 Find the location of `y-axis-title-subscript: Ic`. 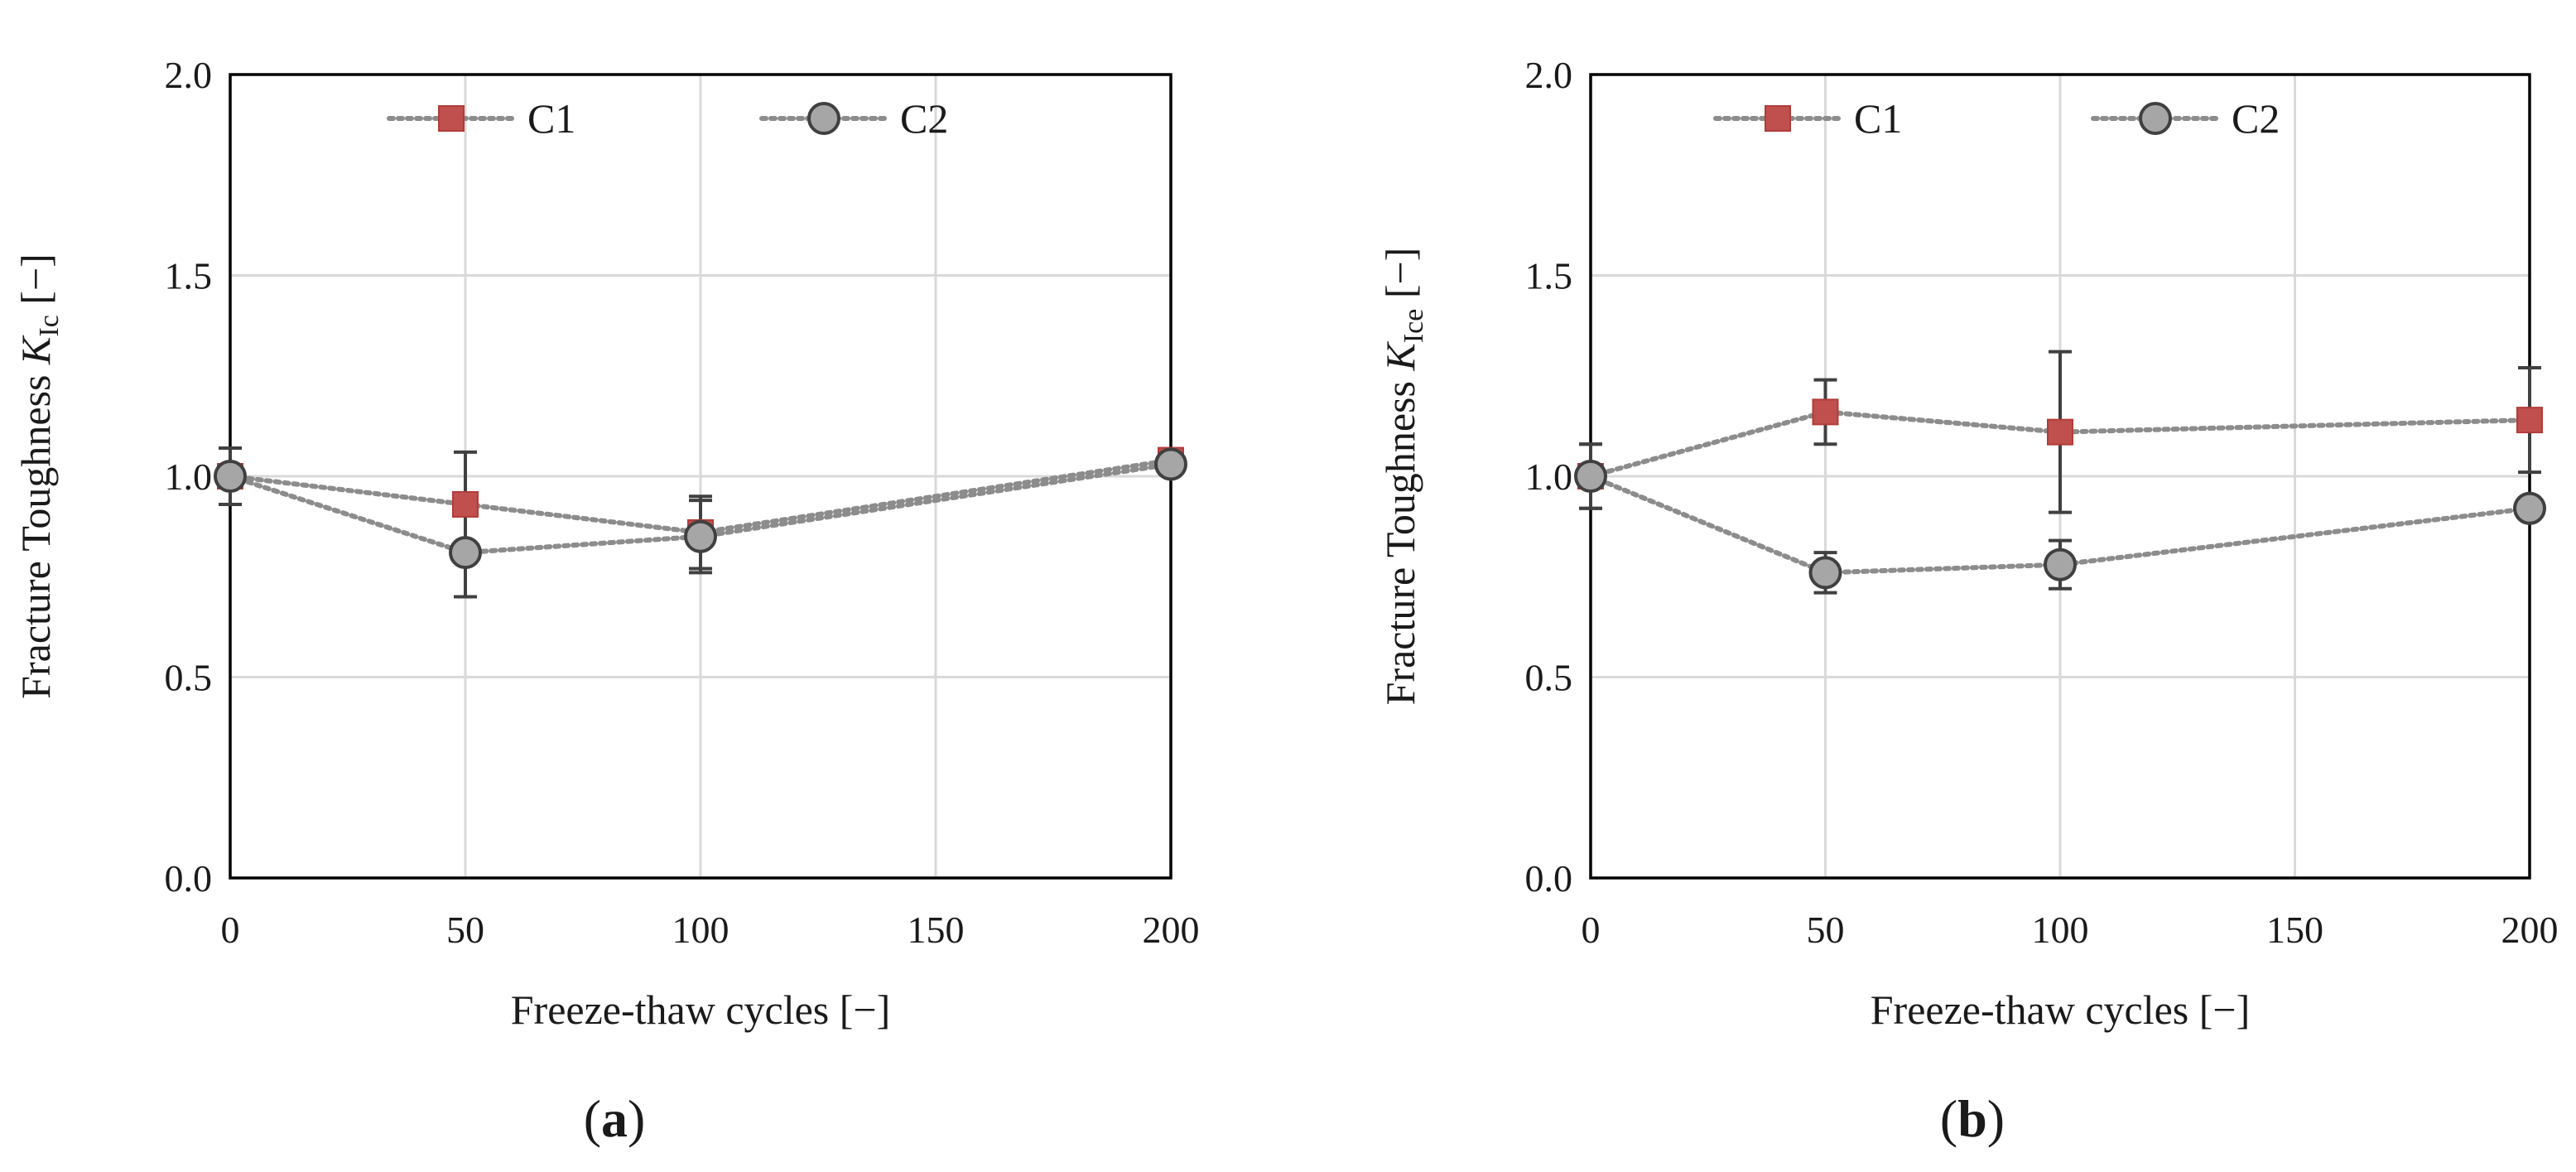

y-axis-title-subscript: Ic is located at coordinates (49, 325).